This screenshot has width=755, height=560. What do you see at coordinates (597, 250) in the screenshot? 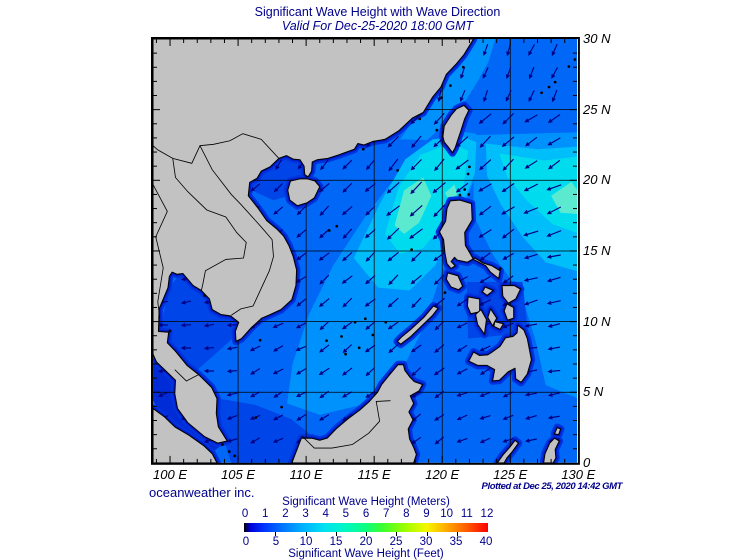
I see `lat-label: 15 N` at bounding box center [597, 250].